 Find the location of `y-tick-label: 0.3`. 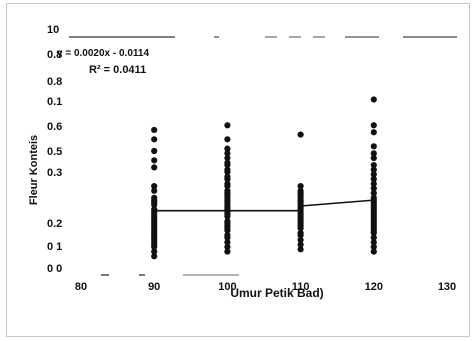

y-tick-label: 0.3 is located at coordinates (54, 173).